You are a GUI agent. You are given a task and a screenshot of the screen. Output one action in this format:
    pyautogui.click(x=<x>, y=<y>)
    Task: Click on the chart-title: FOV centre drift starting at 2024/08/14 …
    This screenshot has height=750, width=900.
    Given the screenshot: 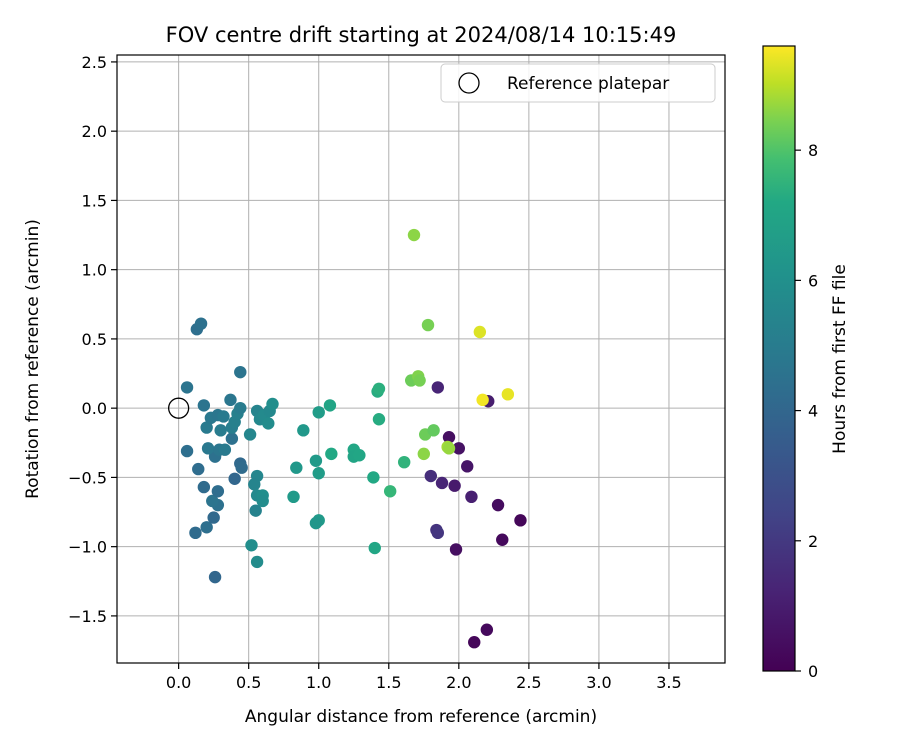 What is the action you would take?
    pyautogui.click(x=421, y=35)
    